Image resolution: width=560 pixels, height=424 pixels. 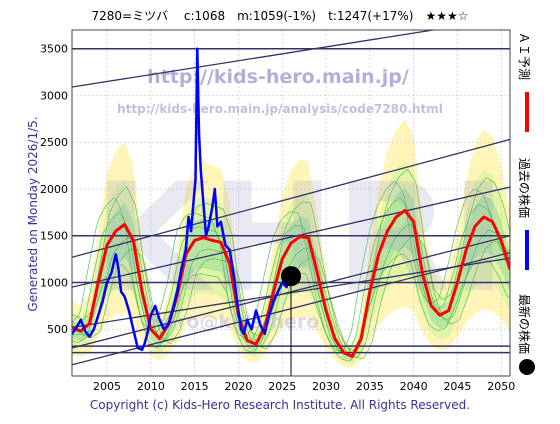 What do you see at coordinates (524, 324) in the screenshot?
I see `legend-label-latest-price: 最新の株価` at bounding box center [524, 324].